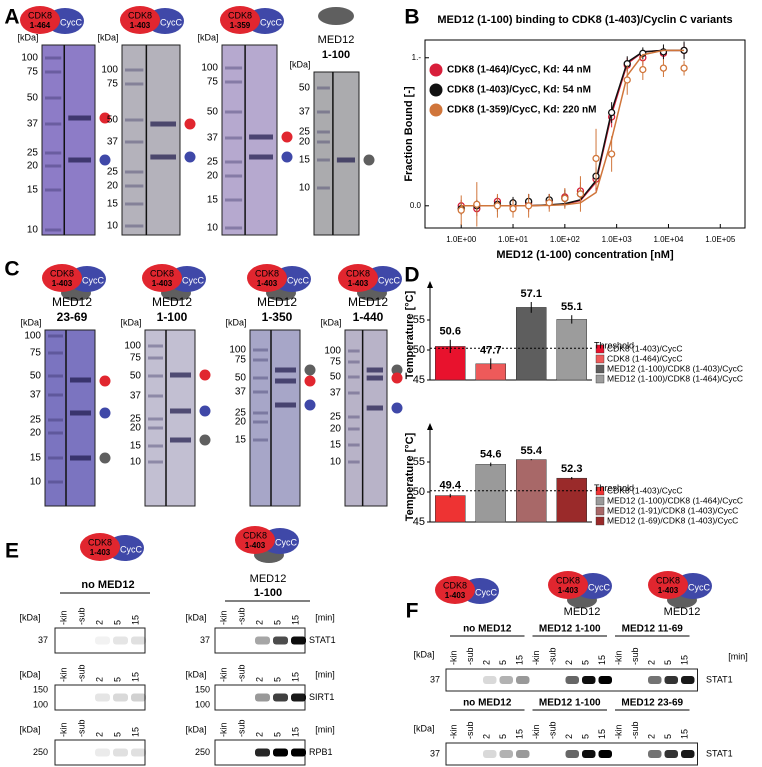 The height and width of the screenshot is (767, 762). I want to click on y-tick-label: 55, so click(419, 462).